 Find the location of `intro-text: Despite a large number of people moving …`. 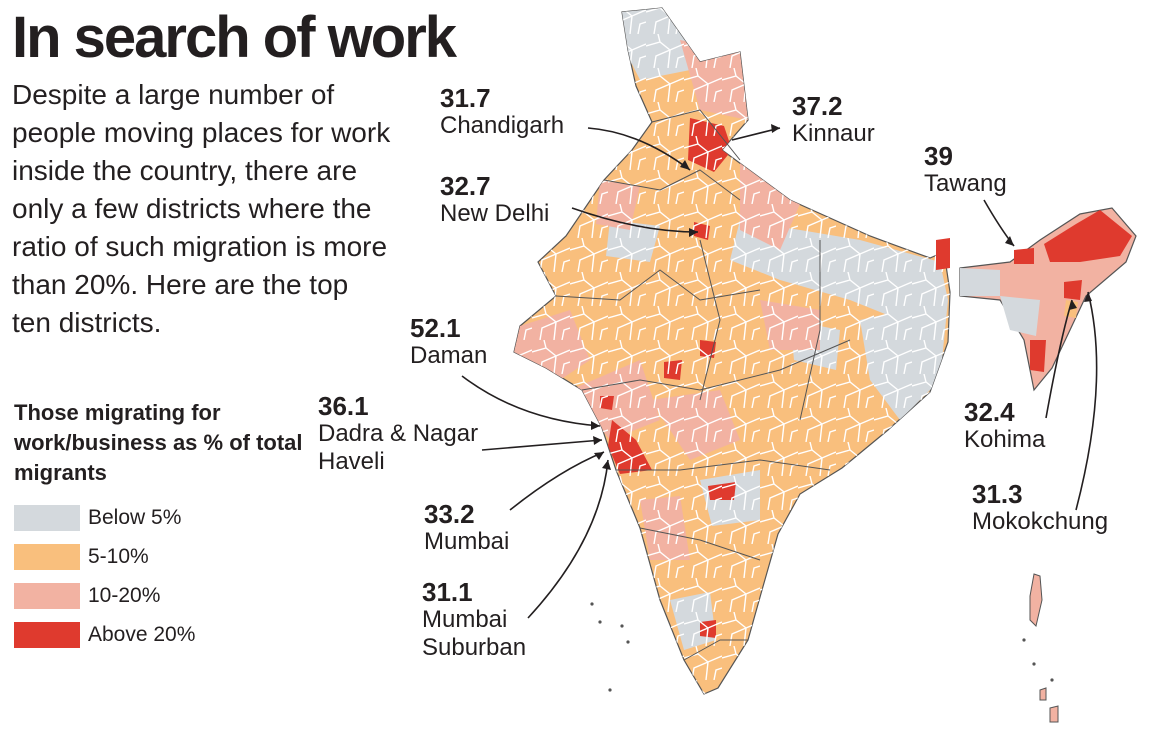

intro-text: Despite a large number of people moving … is located at coordinates (201, 208).